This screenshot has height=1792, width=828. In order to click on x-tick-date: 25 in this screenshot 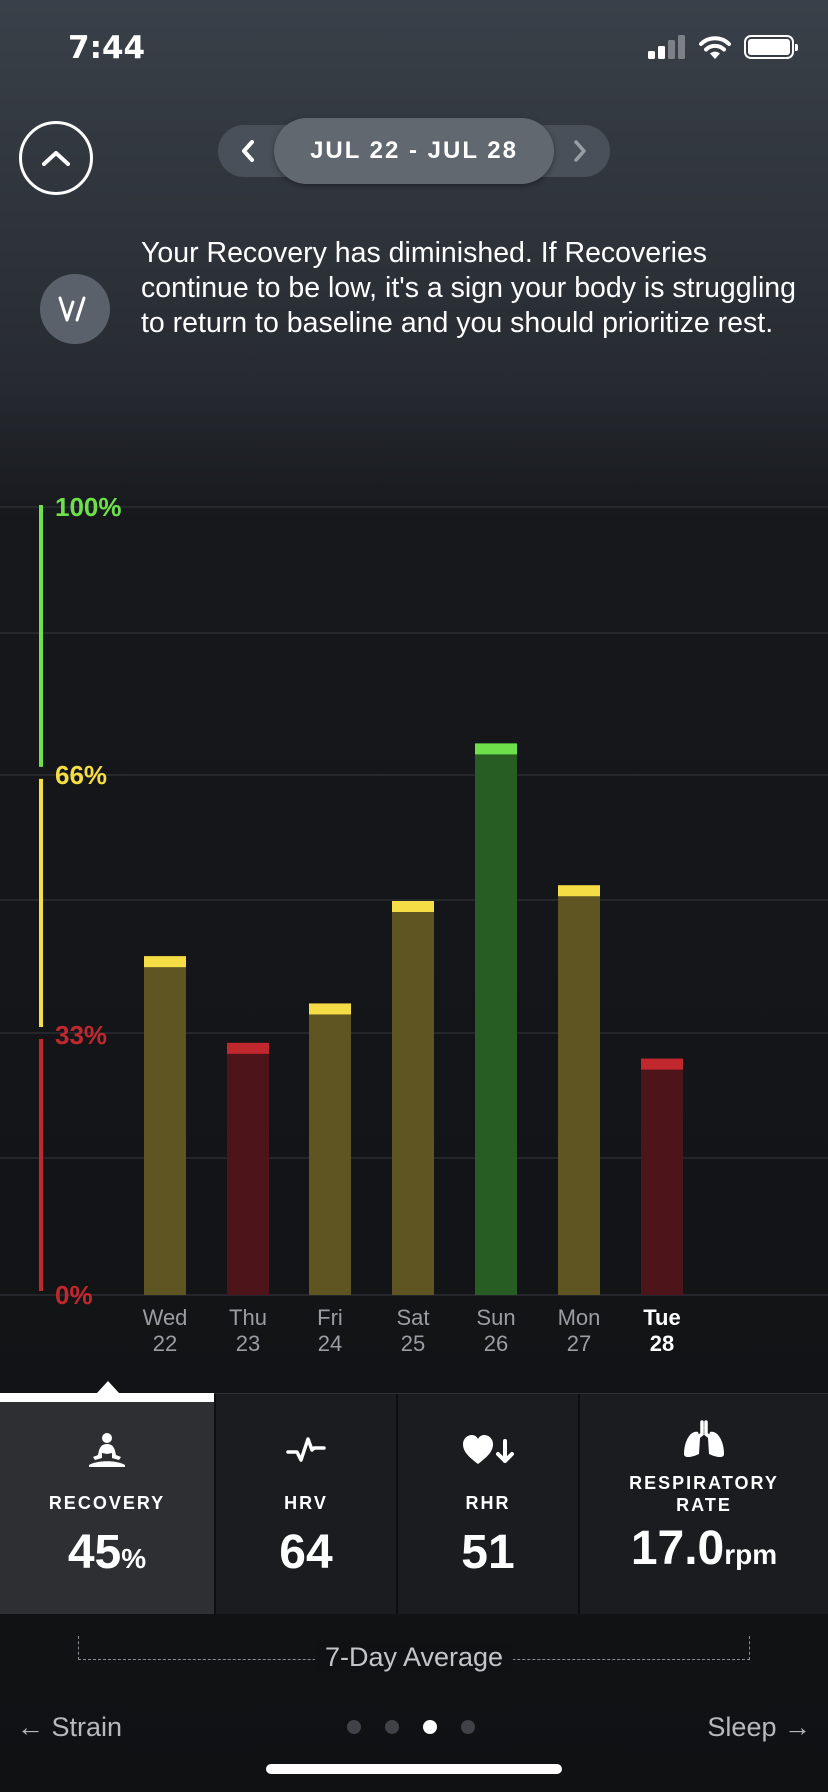, I will do `click(413, 1343)`.